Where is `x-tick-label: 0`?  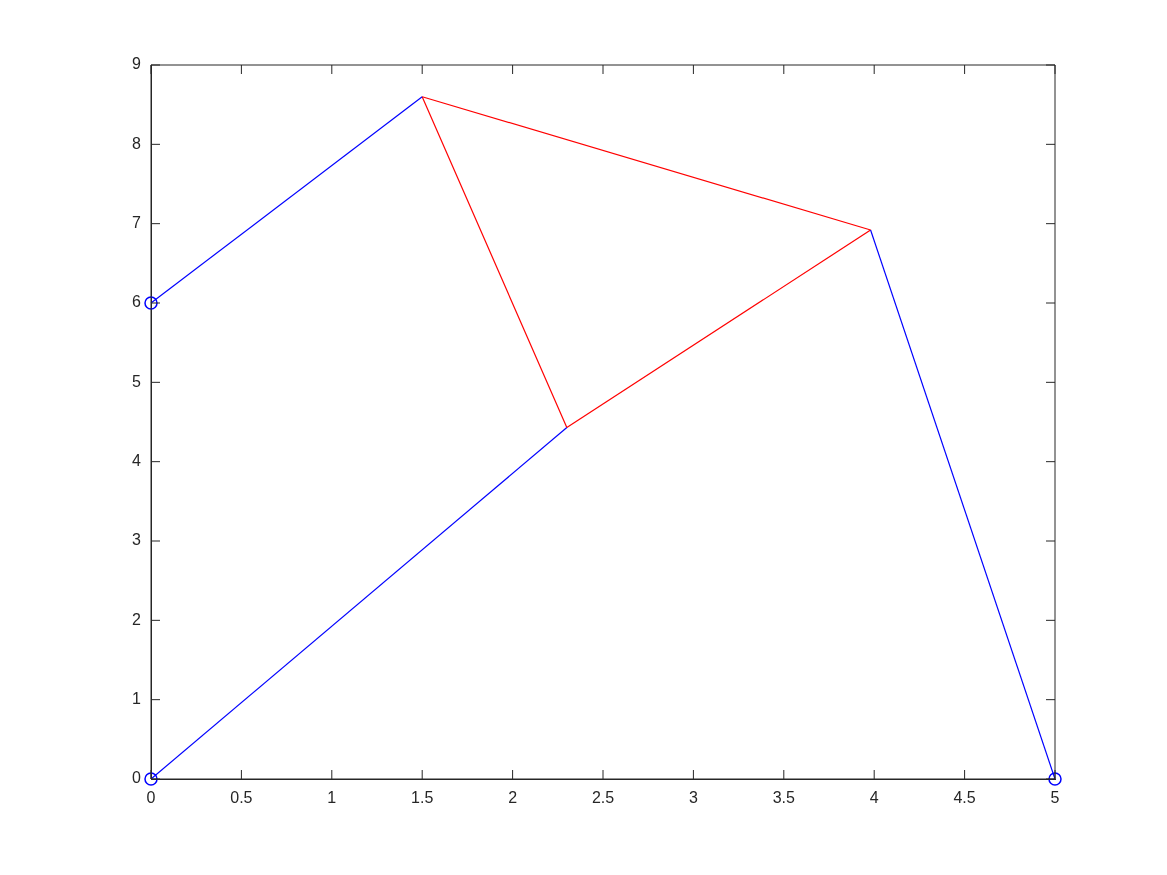 x-tick-label: 0 is located at coordinates (151, 798).